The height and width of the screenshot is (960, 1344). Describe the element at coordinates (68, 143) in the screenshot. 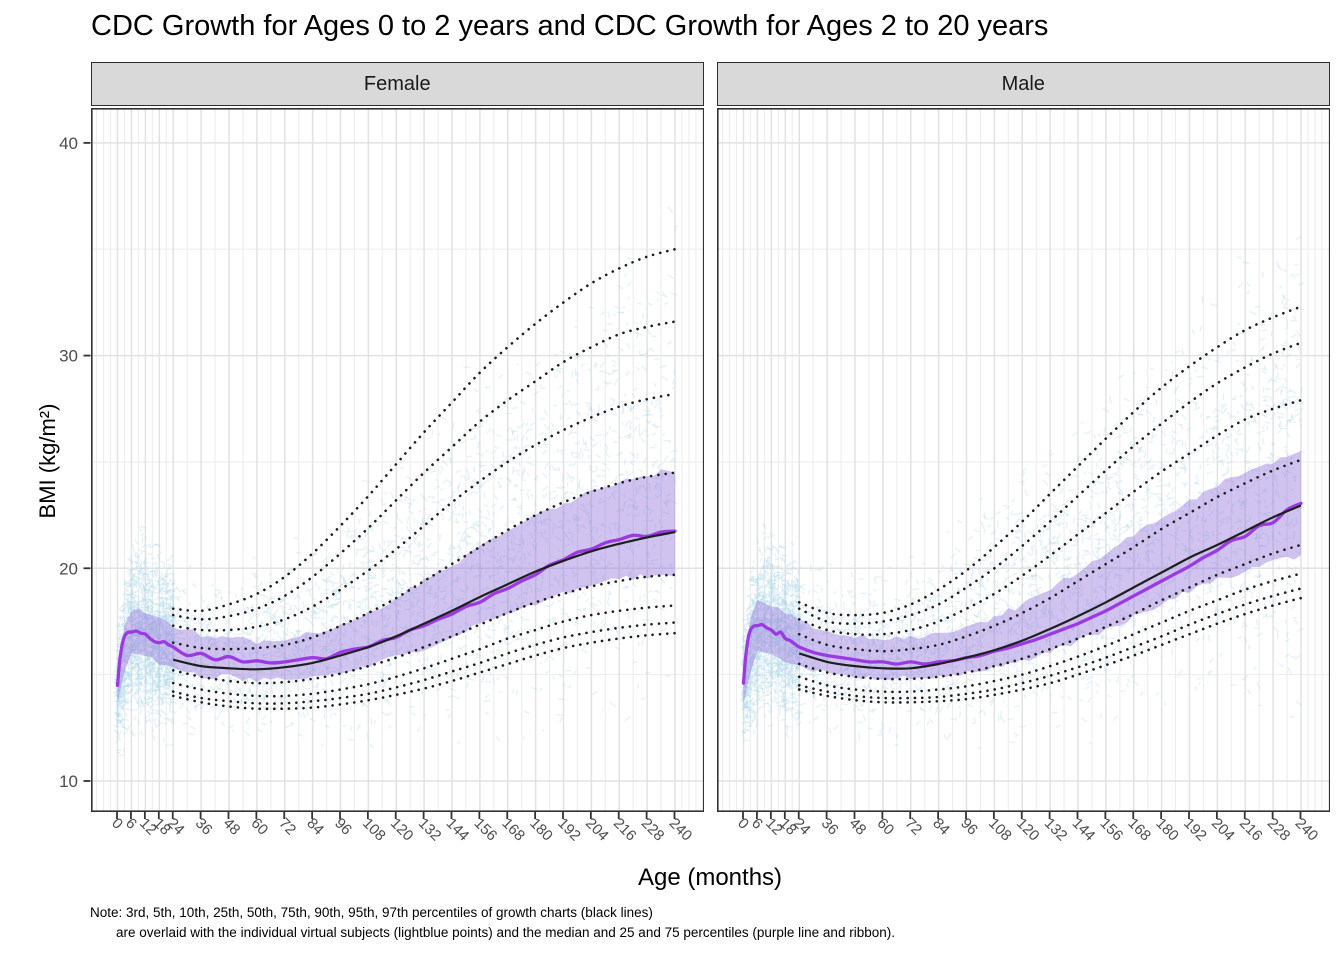

I see `y-tick-label: 40` at that location.